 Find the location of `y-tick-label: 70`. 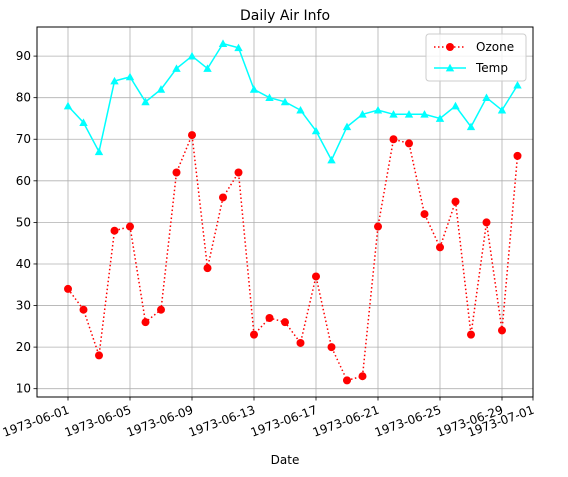

y-tick-label: 70 is located at coordinates (23, 139).